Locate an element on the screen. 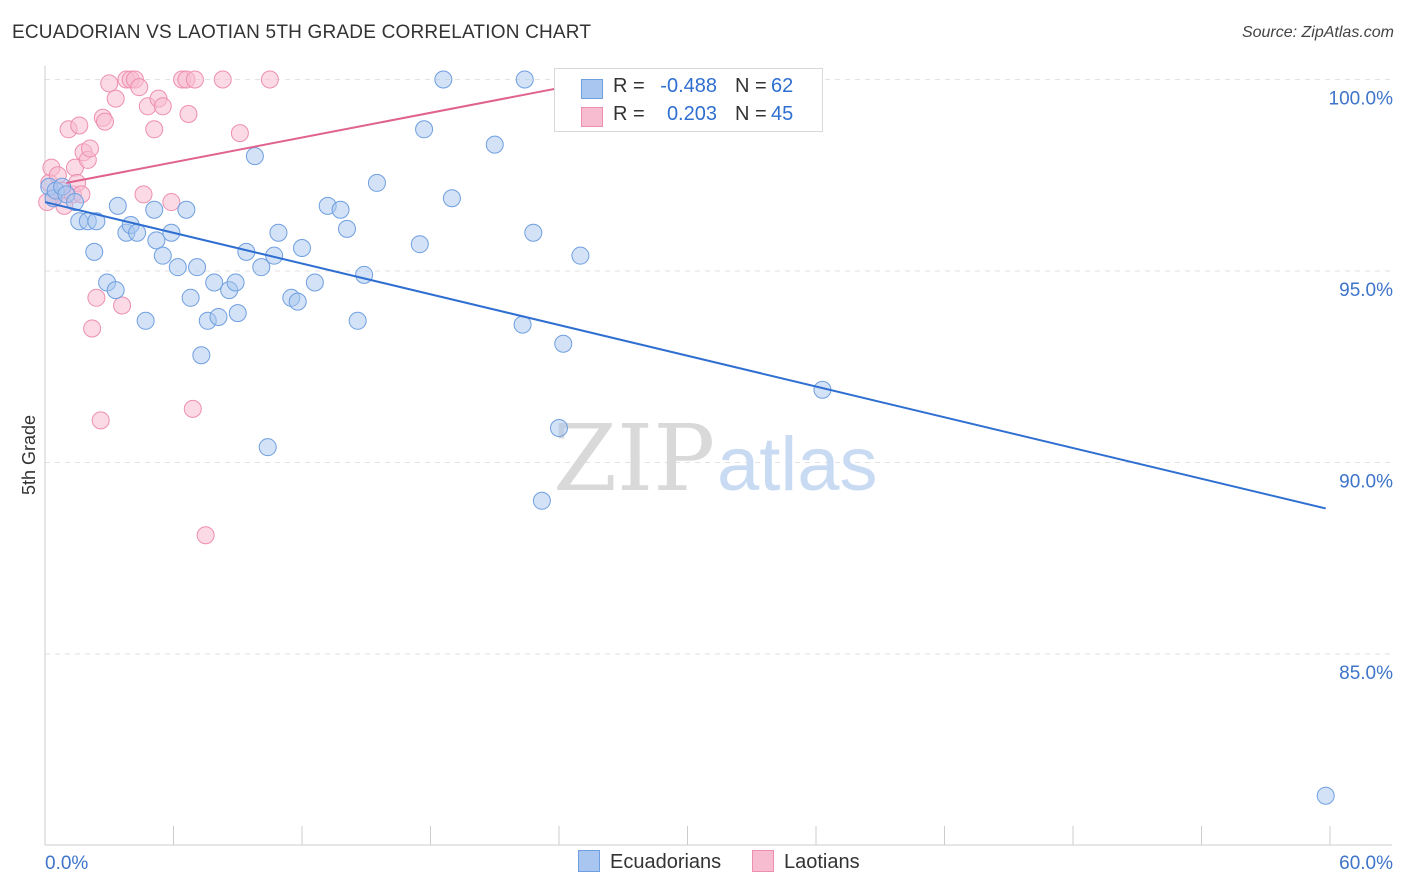 The height and width of the screenshot is (892, 1406). watermark-atlas: atlas is located at coordinates (797, 464).